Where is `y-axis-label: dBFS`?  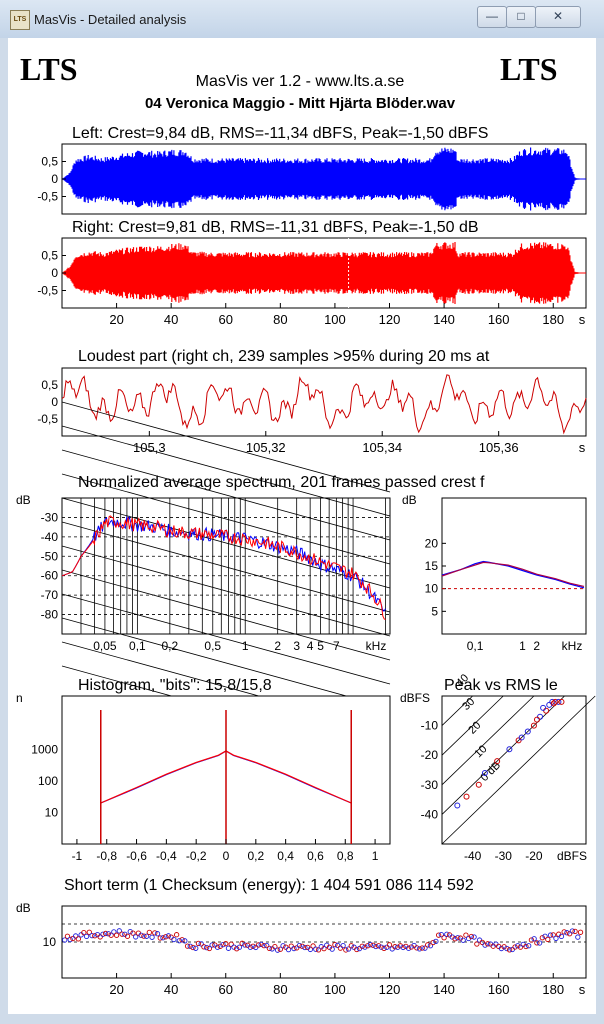 y-axis-label: dBFS is located at coordinates (415, 698).